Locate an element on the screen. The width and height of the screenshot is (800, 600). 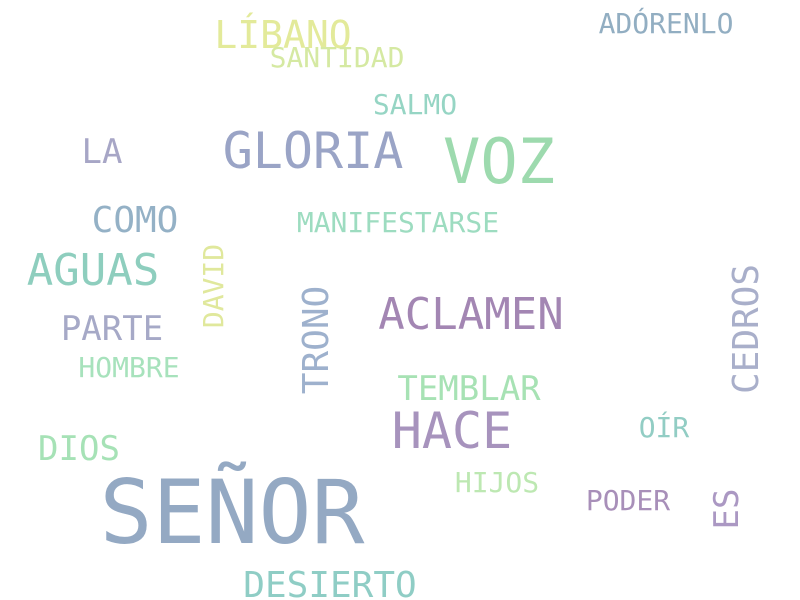
word-gloria: GLORIA is located at coordinates (313, 151).